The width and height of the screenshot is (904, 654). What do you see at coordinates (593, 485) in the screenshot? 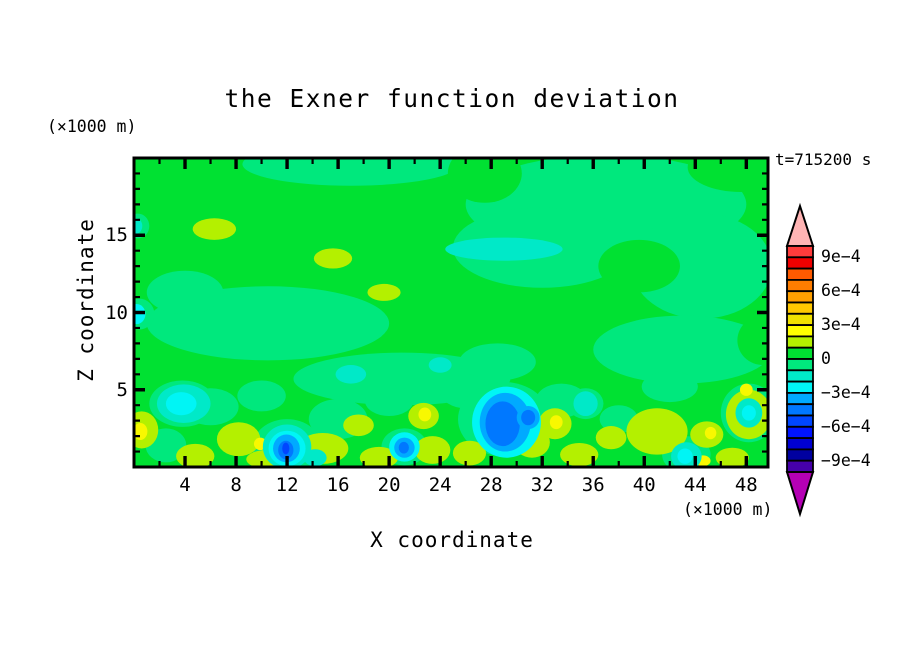
I see `x-tick-label: 36` at bounding box center [593, 485].